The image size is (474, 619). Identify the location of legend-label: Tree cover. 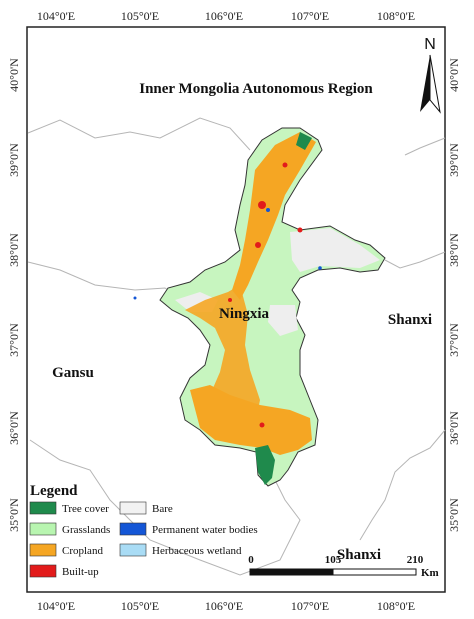
(85, 509).